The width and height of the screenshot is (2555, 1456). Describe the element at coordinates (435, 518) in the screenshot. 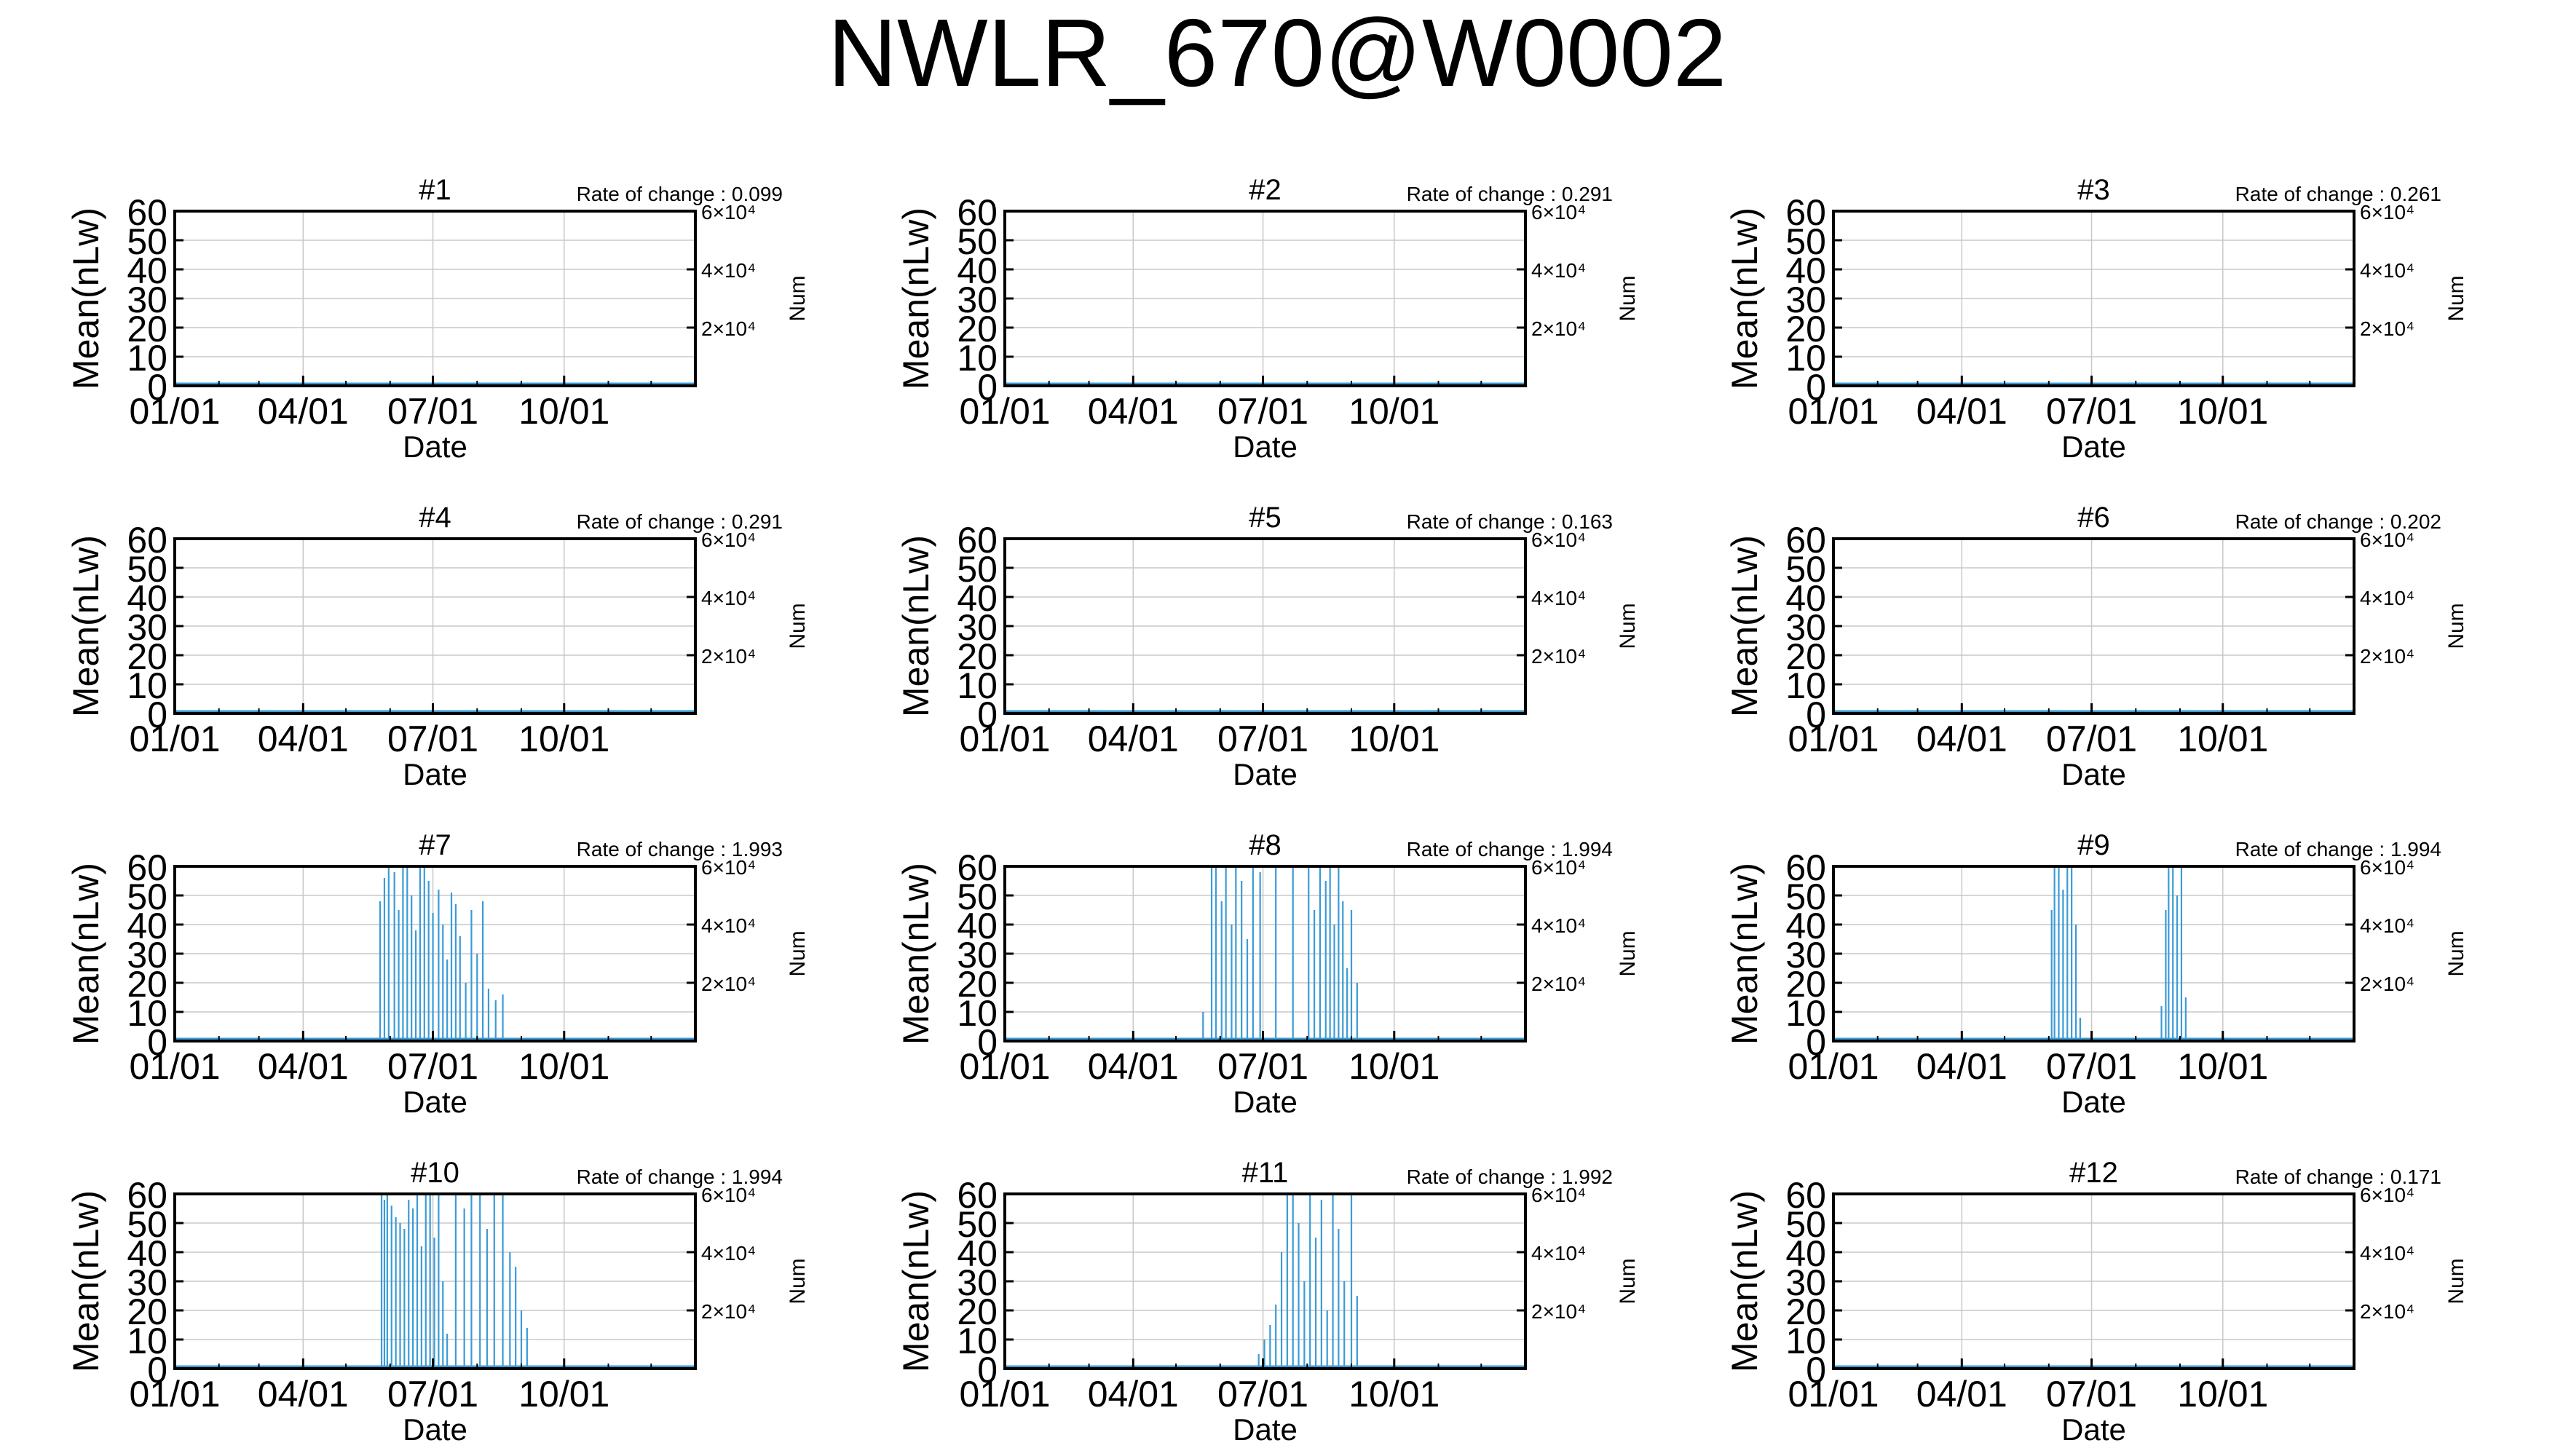

I see `panel-title: #4` at that location.